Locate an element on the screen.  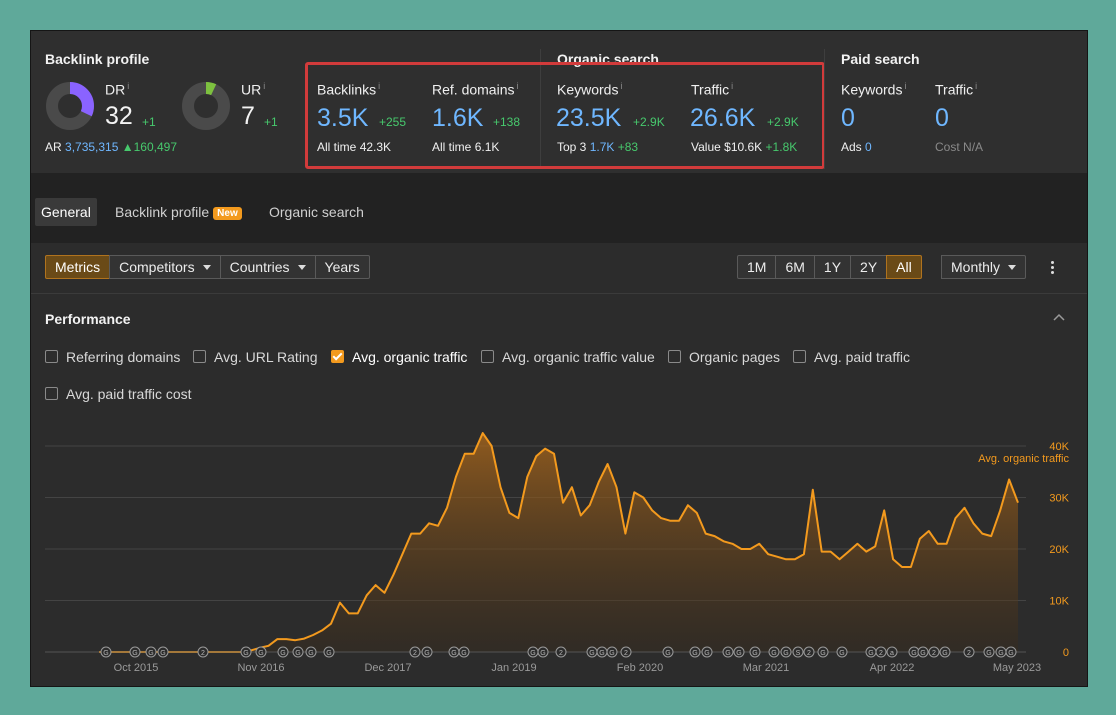
countries-dropdown: Countries is located at coordinates (267, 267).